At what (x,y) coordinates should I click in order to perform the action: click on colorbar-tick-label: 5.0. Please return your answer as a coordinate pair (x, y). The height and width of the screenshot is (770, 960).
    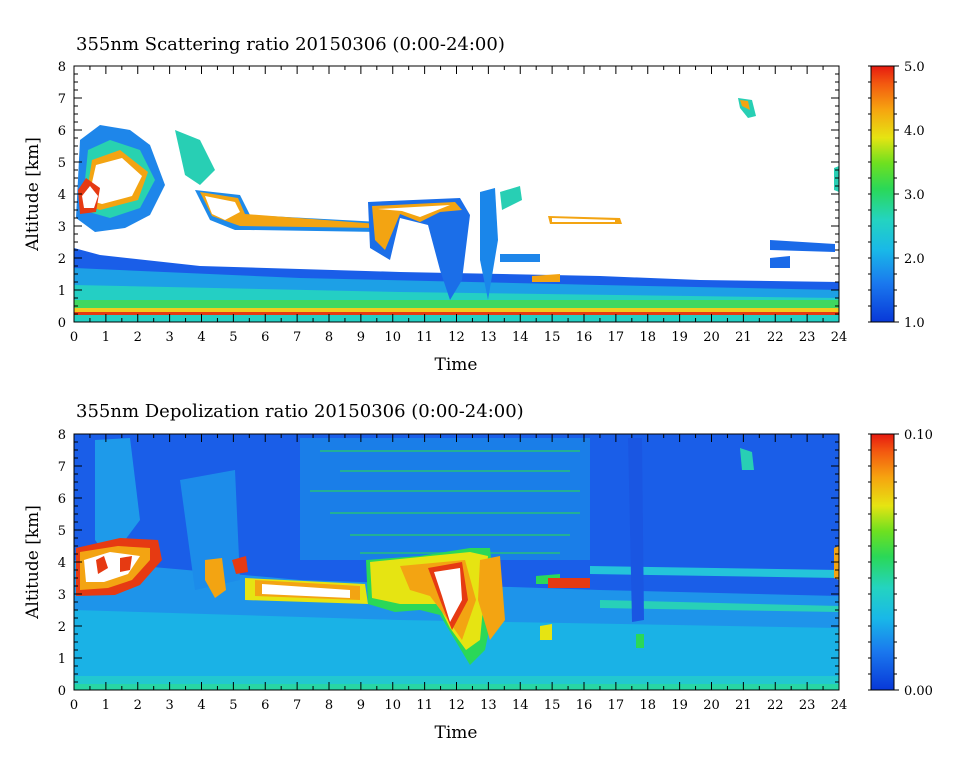
    Looking at the image, I should click on (914, 67).